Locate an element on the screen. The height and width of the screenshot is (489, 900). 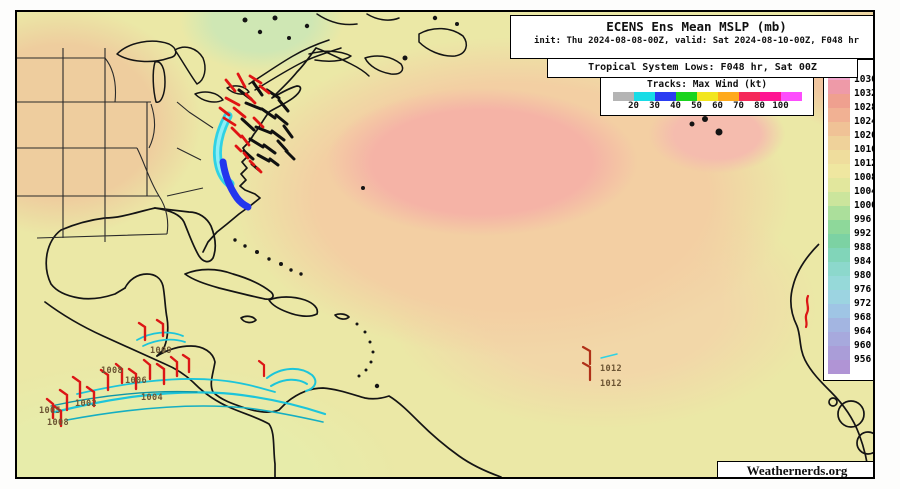
wind-speed-tick: 60 is located at coordinates (717, 106).